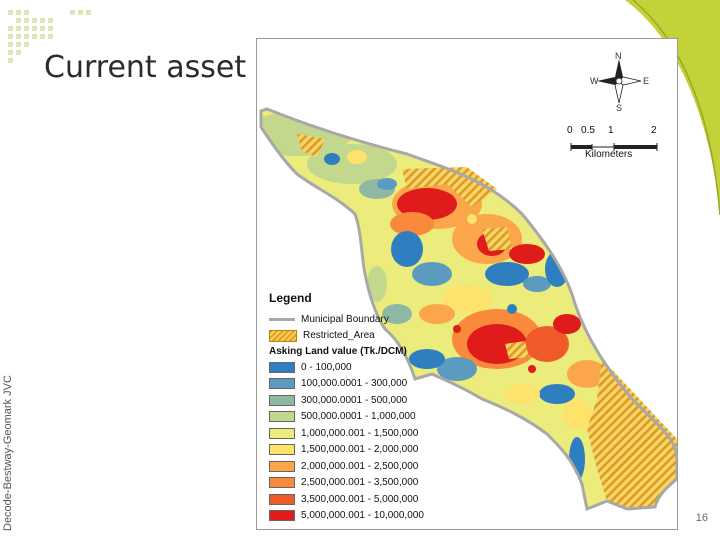  What do you see at coordinates (283, 335) in the screenshot?
I see `hatch-pattern-symbol` at bounding box center [283, 335].